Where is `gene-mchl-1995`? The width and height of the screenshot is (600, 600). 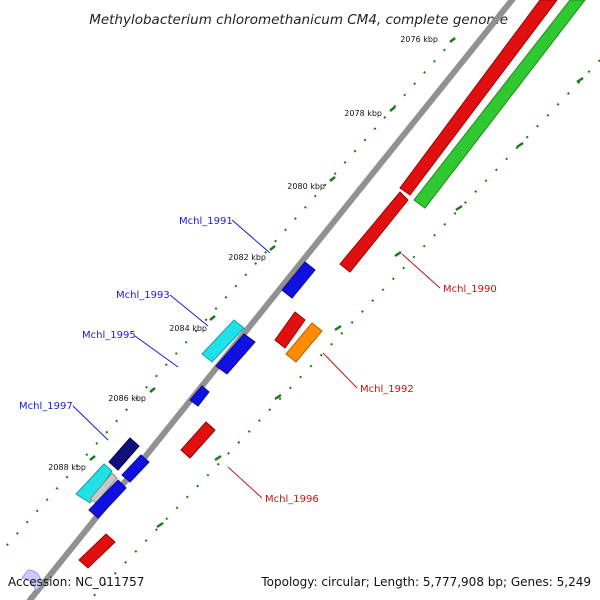
gene-mchl-1995 is located at coordinates (199, 396).